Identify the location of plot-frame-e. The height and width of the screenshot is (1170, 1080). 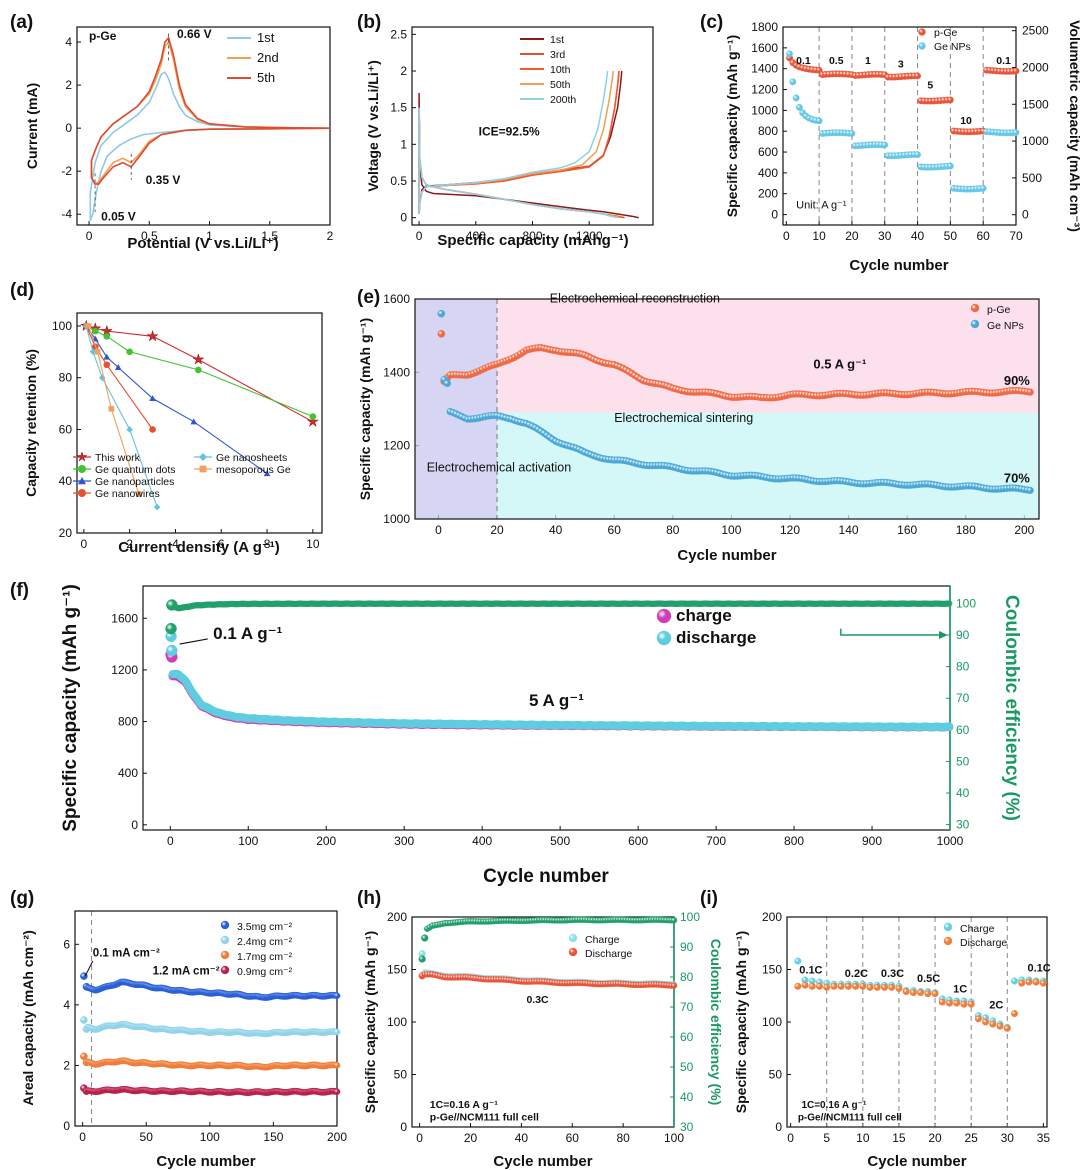
(727, 409).